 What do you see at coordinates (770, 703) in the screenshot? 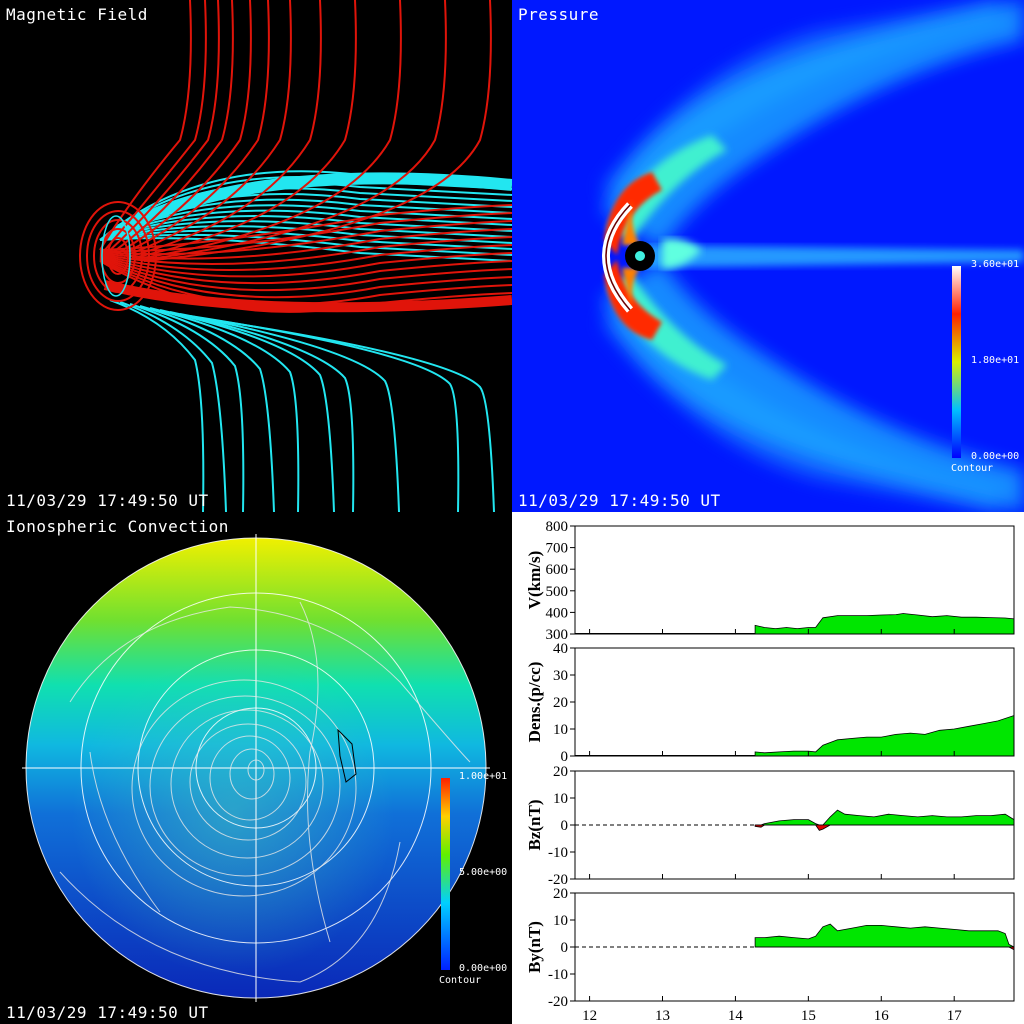
I see `chart-1: 0 10 20 30 40 Dens.(p/cc)` at bounding box center [770, 703].